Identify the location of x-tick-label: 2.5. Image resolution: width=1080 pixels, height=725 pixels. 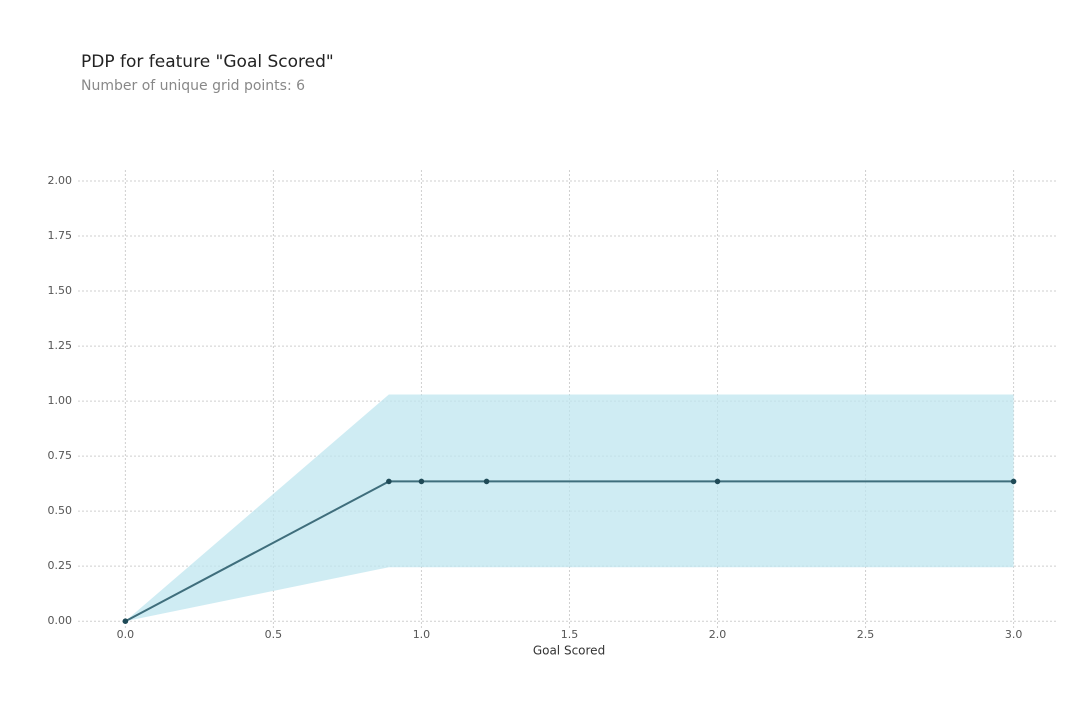
(866, 634).